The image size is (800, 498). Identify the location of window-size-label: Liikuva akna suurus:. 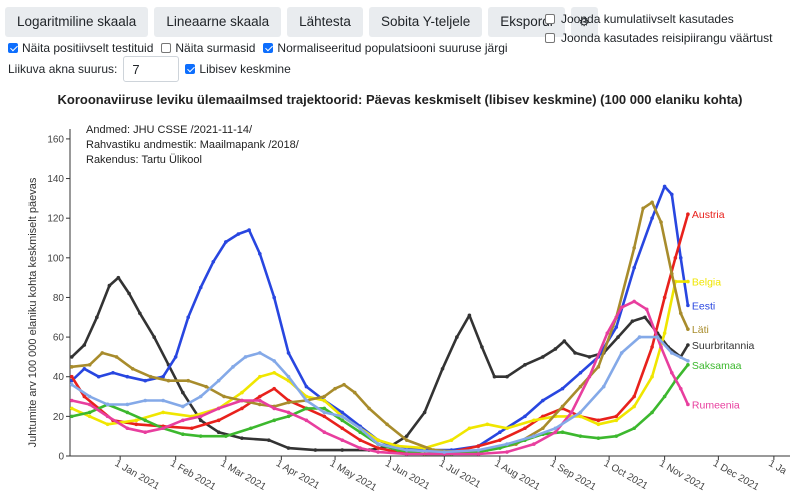
(63, 69).